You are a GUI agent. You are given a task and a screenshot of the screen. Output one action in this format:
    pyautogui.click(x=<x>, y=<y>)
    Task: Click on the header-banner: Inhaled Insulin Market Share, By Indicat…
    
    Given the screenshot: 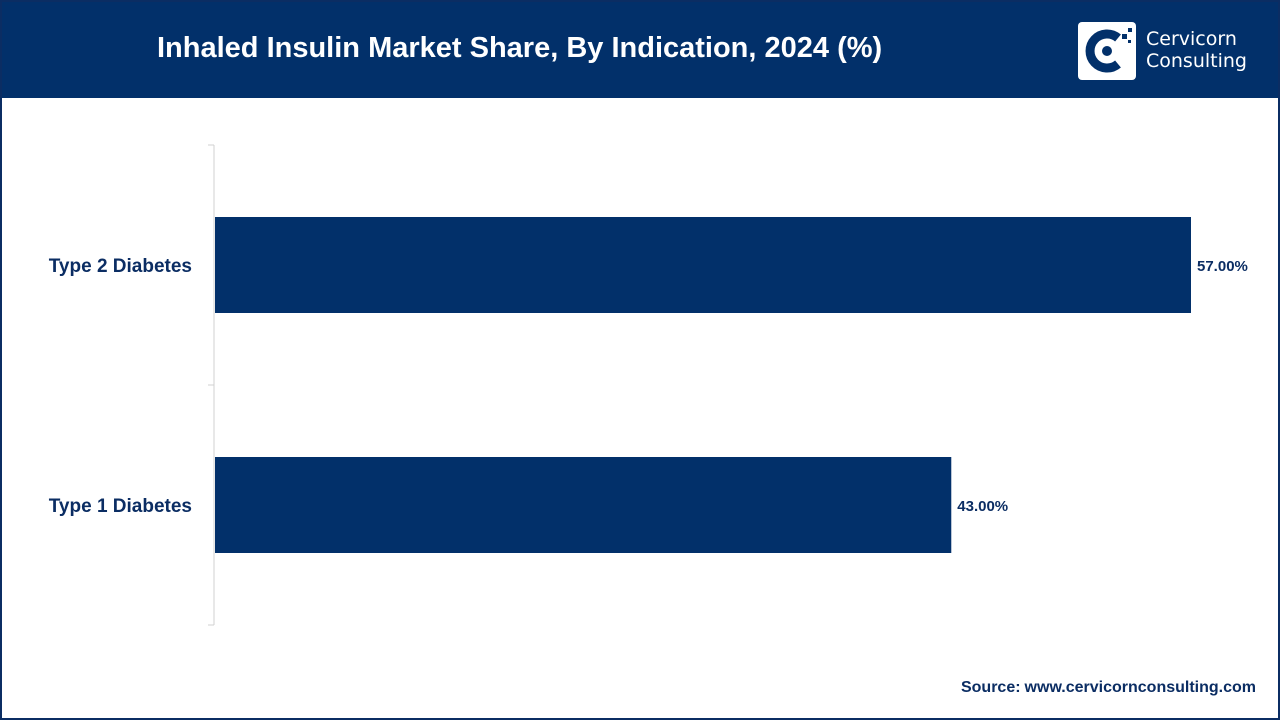 What is the action you would take?
    pyautogui.click(x=640, y=50)
    